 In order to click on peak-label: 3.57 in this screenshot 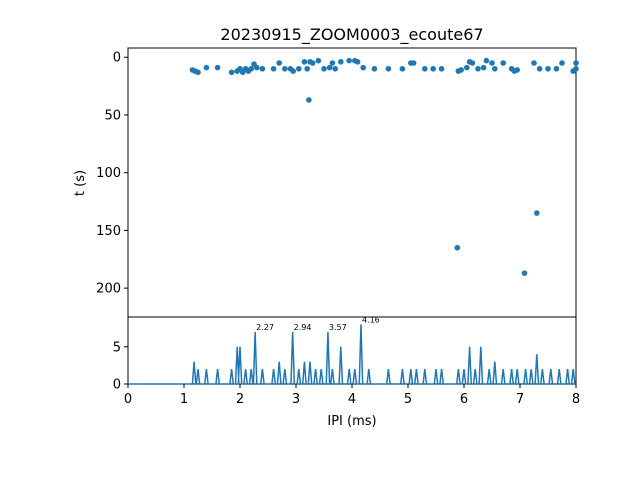, I will do `click(338, 327)`.